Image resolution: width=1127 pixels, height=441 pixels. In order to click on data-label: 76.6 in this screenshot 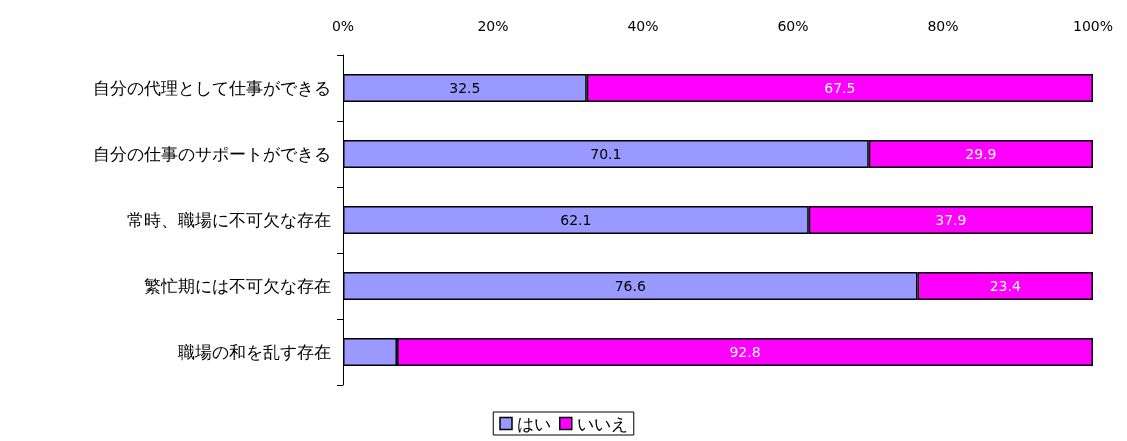, I will do `click(630, 286)`.